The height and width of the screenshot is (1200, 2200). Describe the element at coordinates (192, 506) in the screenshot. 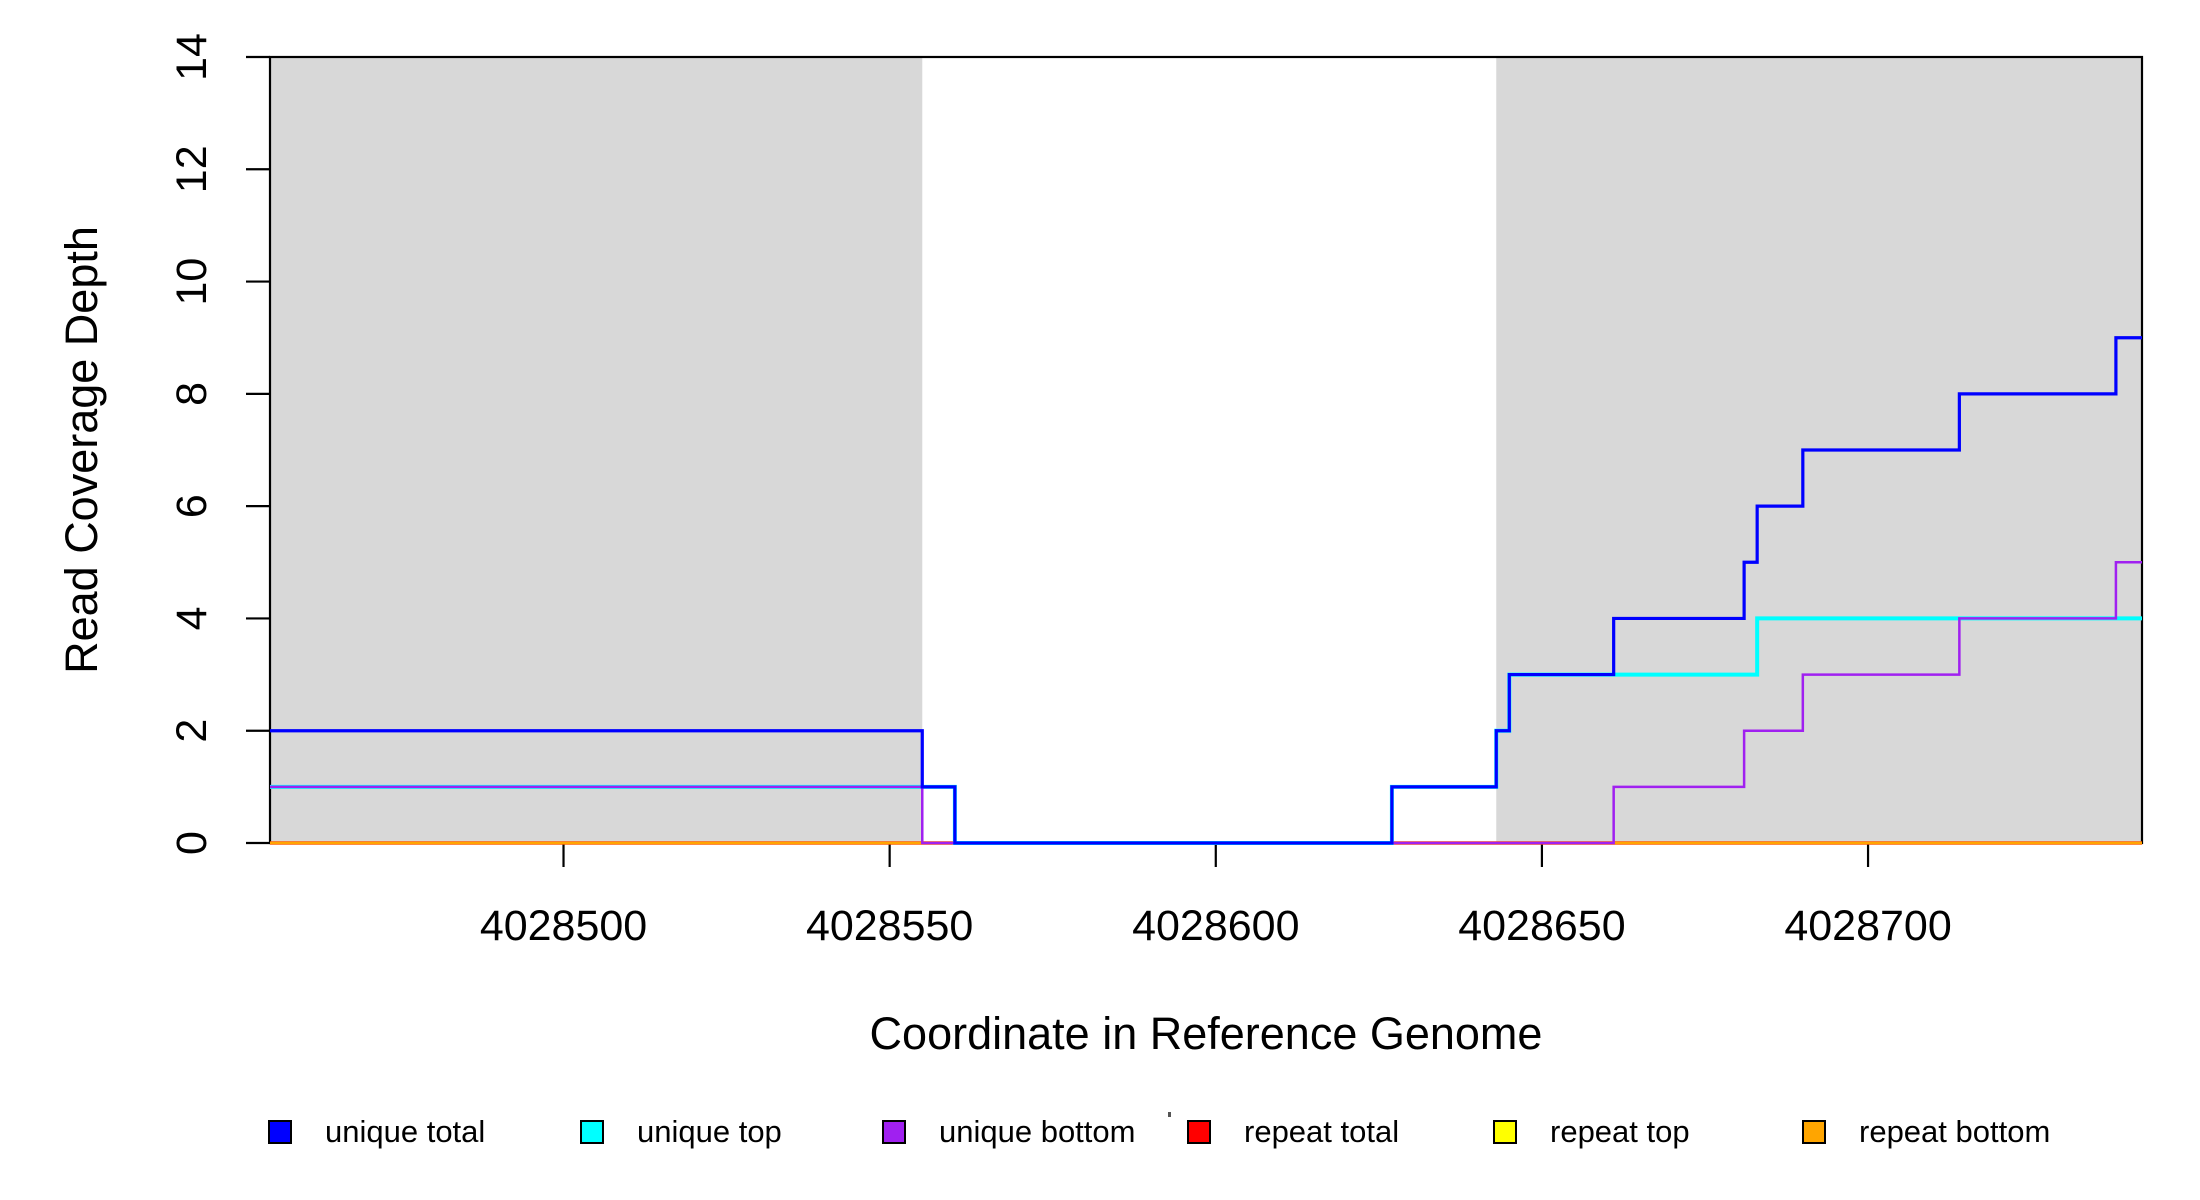

I see `y-tick-label-6: 6` at that location.